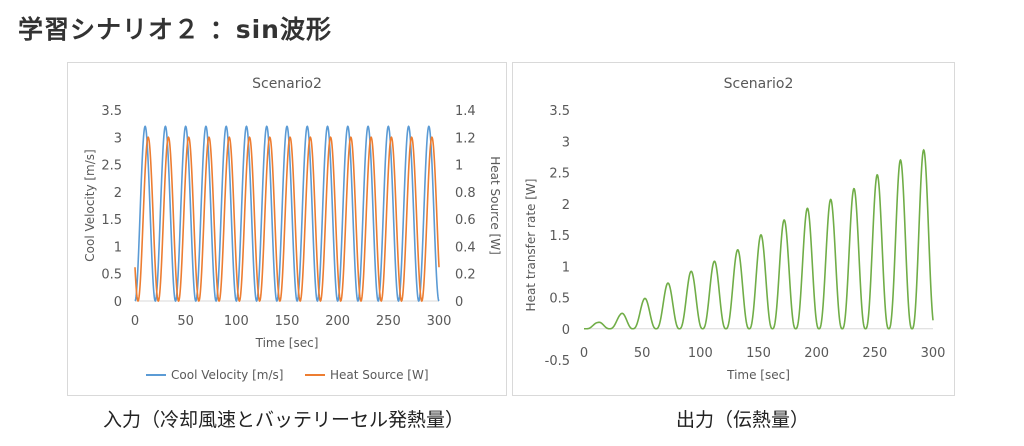  What do you see at coordinates (465, 138) in the screenshot?
I see `y2-tick-label: 1.2` at bounding box center [465, 138].